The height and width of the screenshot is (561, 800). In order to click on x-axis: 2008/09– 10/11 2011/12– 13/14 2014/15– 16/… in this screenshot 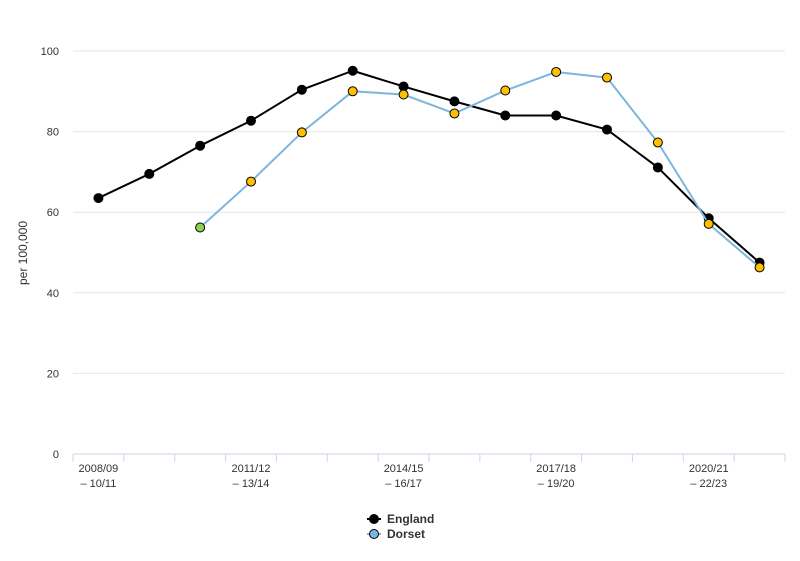, I will do `click(429, 472)`.